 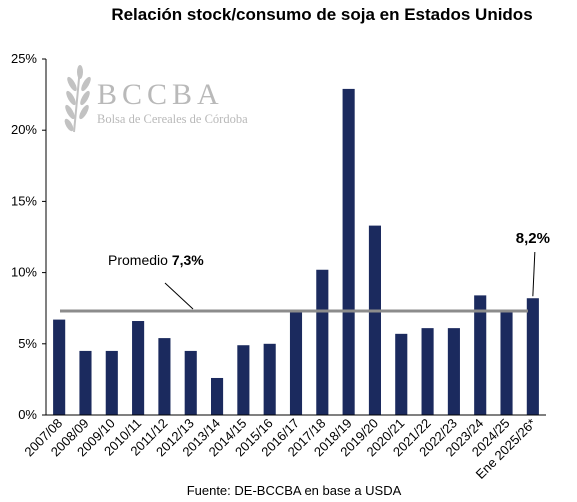 What do you see at coordinates (24, 129) in the screenshot?
I see `y-tick-label: 20%` at bounding box center [24, 129].